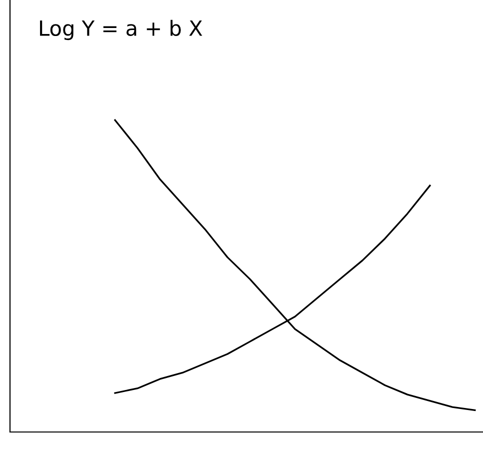 The width and height of the screenshot is (483, 462). I want to click on chart-title: Log Y = a + b X, so click(121, 30).